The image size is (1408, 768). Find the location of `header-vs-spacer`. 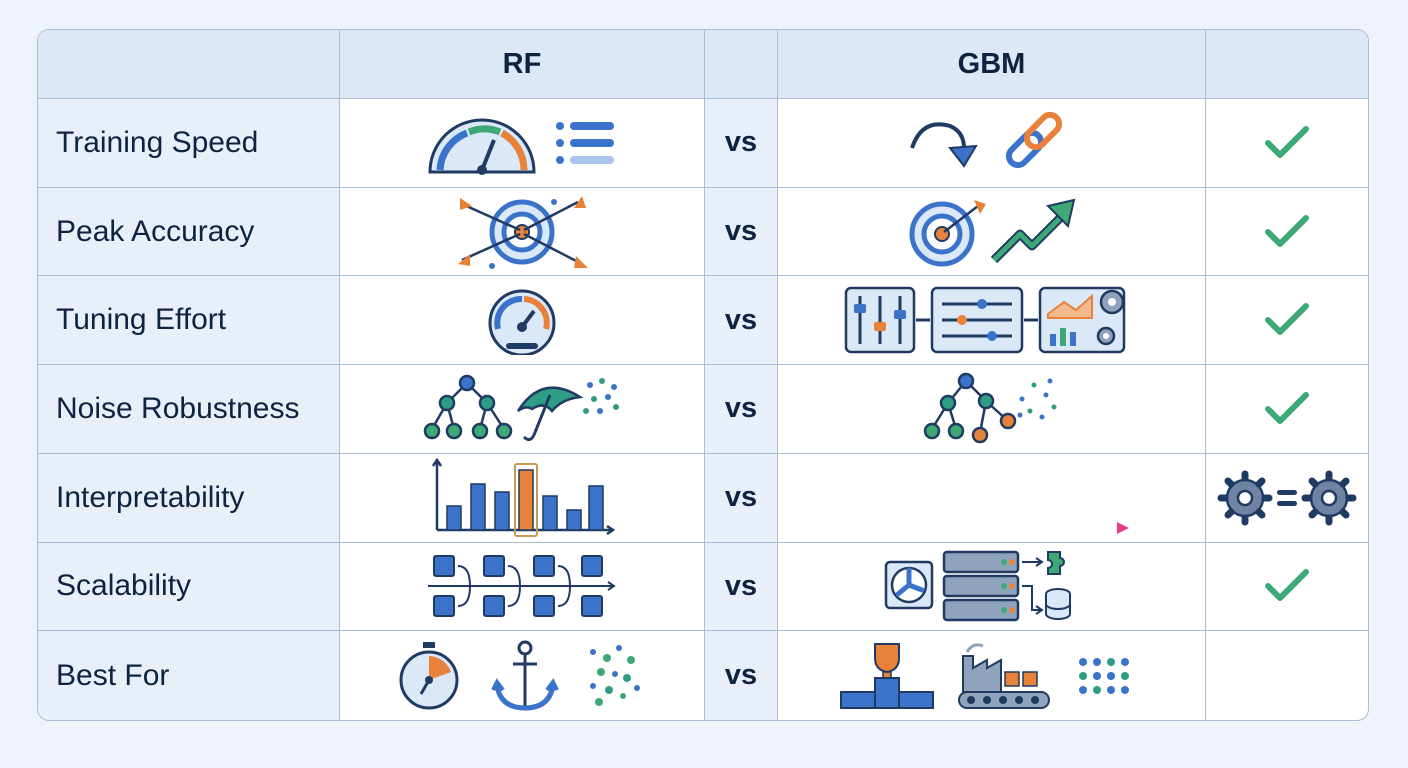

header-vs-spacer is located at coordinates (741, 64).